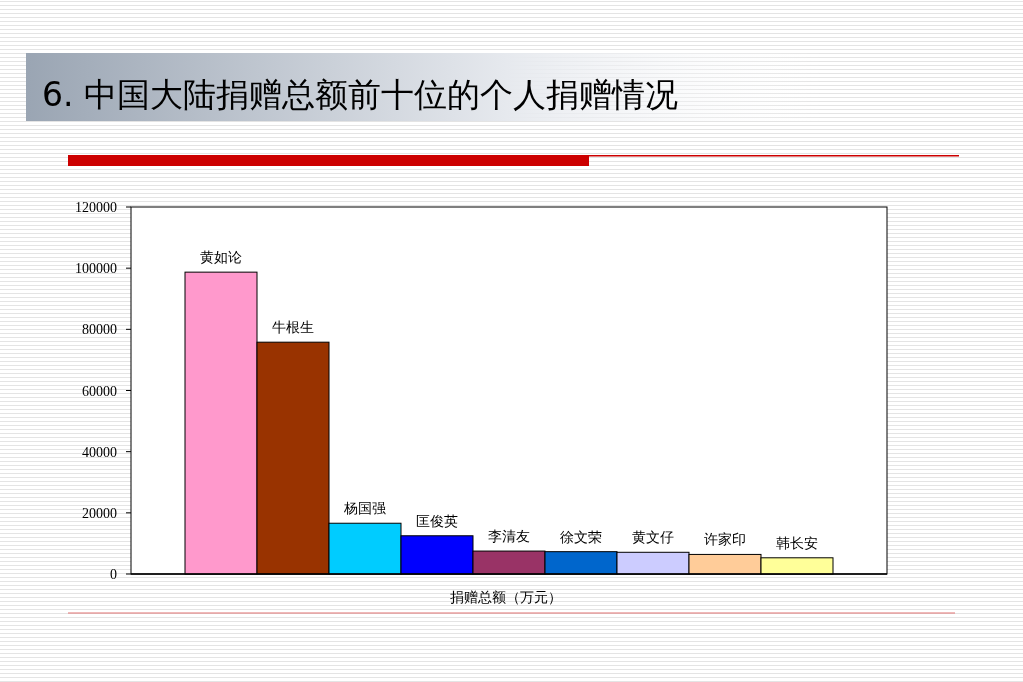  What do you see at coordinates (364, 508) in the screenshot?
I see `x-tick-label: 杨国强` at bounding box center [364, 508].